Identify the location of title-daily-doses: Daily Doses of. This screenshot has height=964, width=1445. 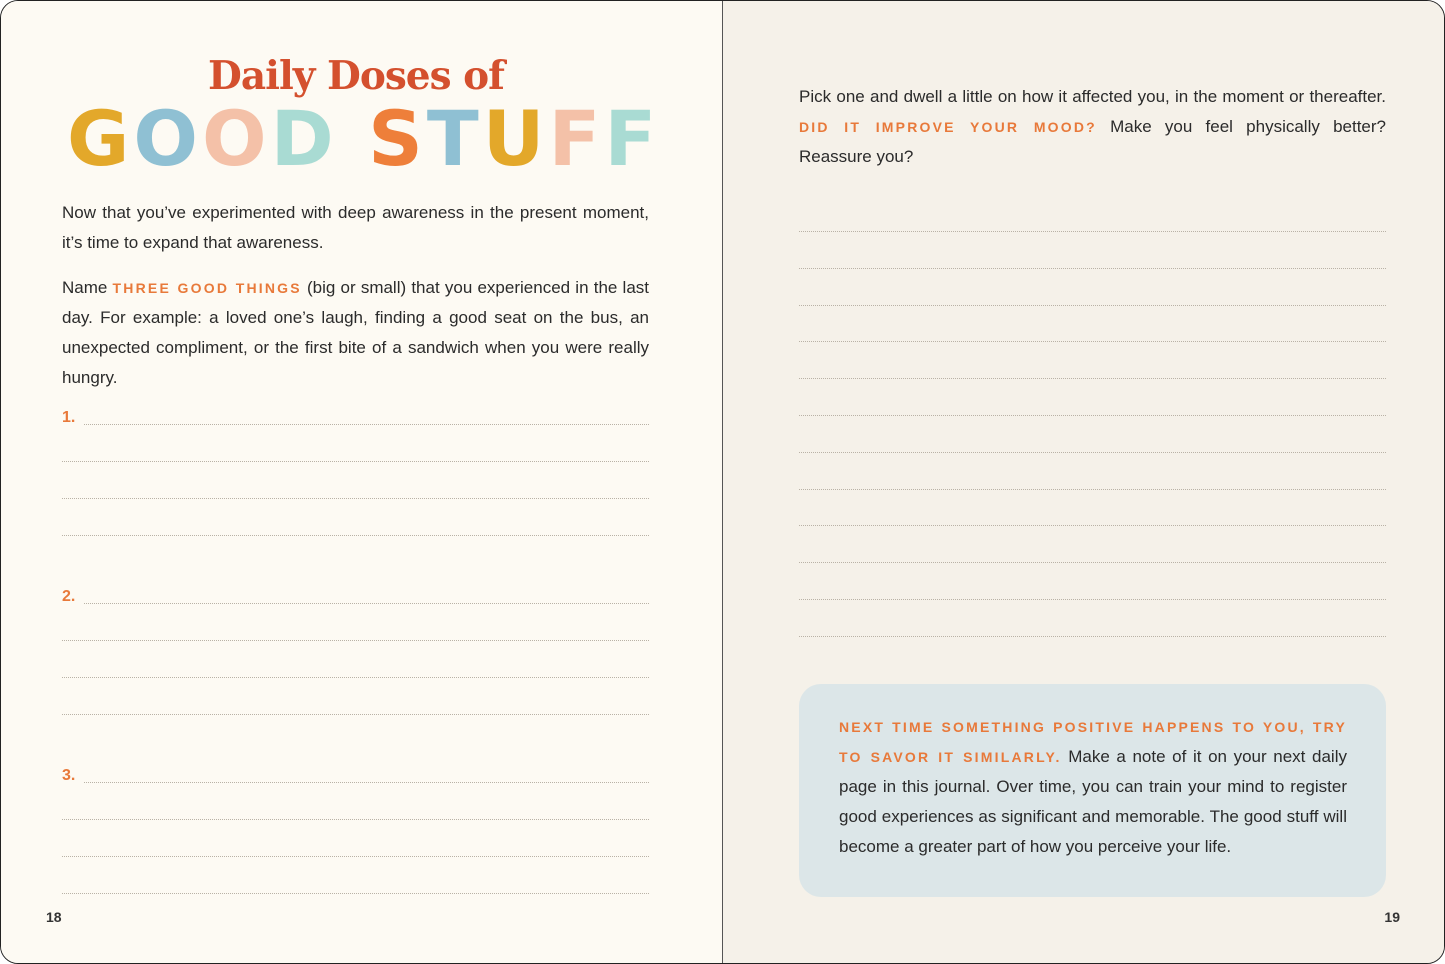
(356, 76).